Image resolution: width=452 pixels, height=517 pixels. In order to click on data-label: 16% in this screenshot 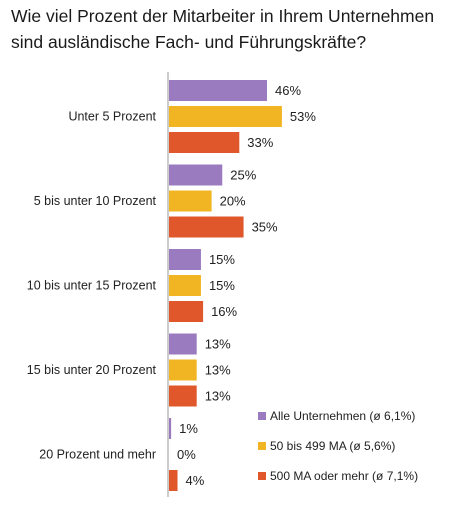, I will do `click(224, 311)`.